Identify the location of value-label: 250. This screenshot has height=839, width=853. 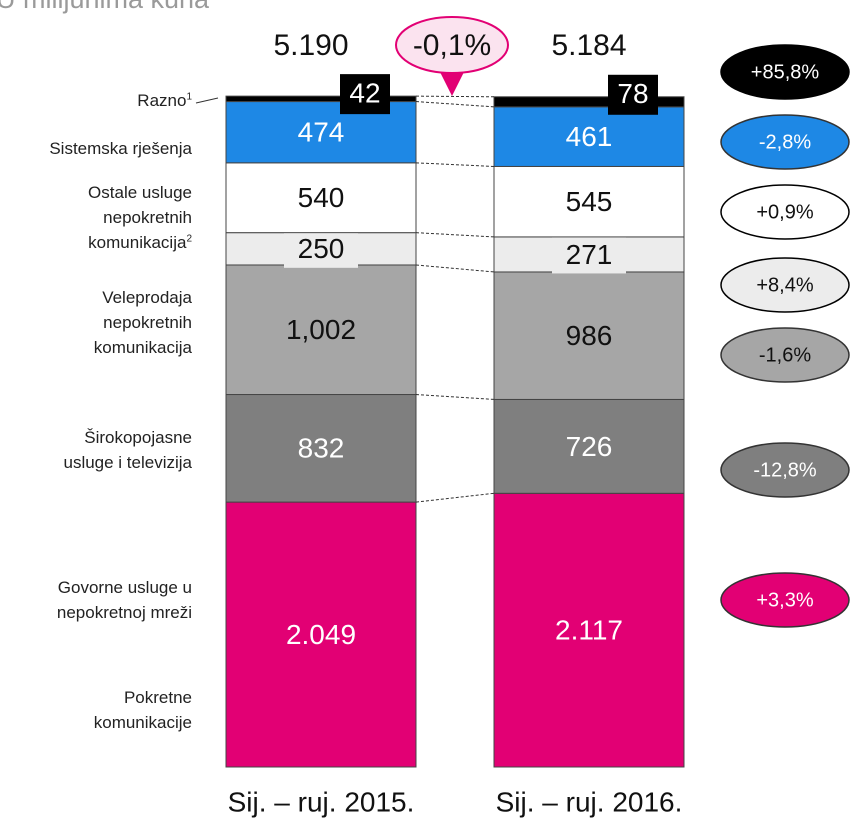
(321, 248).